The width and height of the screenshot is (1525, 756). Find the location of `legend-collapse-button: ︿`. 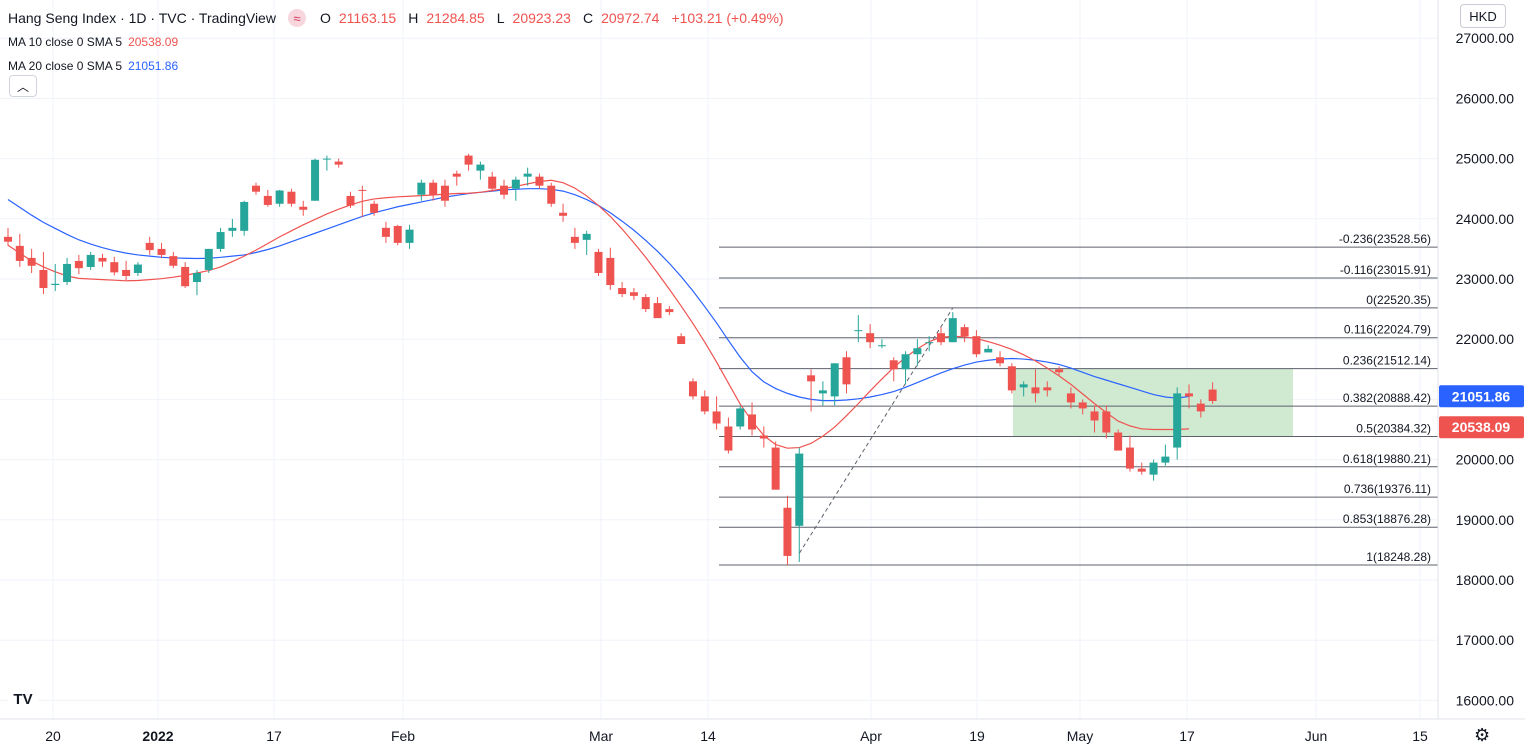

legend-collapse-button: ︿ is located at coordinates (23, 86).